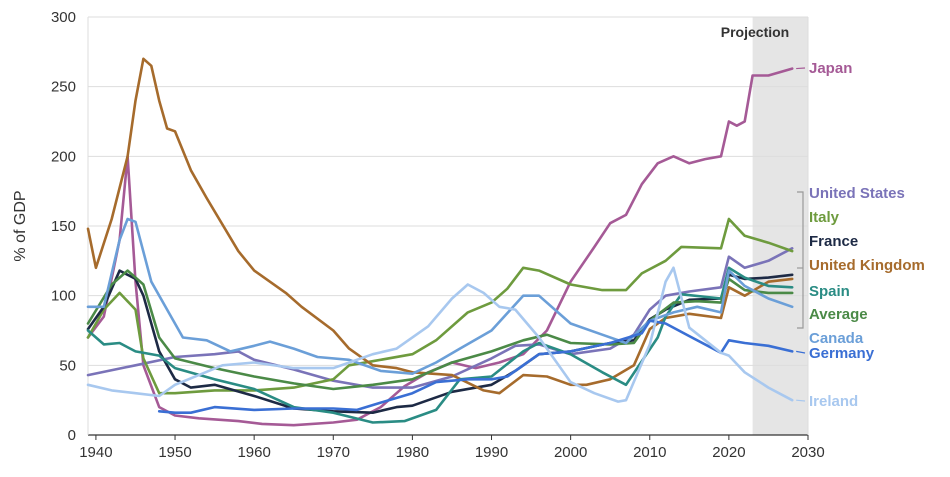 This screenshot has width=950, height=477. Describe the element at coordinates (833, 401) in the screenshot. I see `series-label-ireland: Ireland` at that location.